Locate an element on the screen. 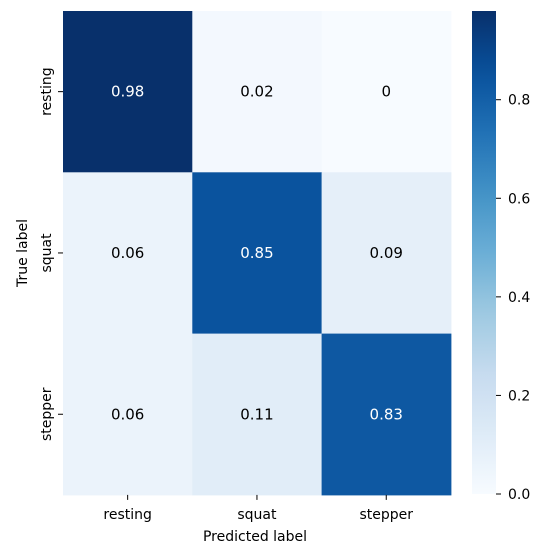  heatmap-cell-squat-resting is located at coordinates (128, 253).